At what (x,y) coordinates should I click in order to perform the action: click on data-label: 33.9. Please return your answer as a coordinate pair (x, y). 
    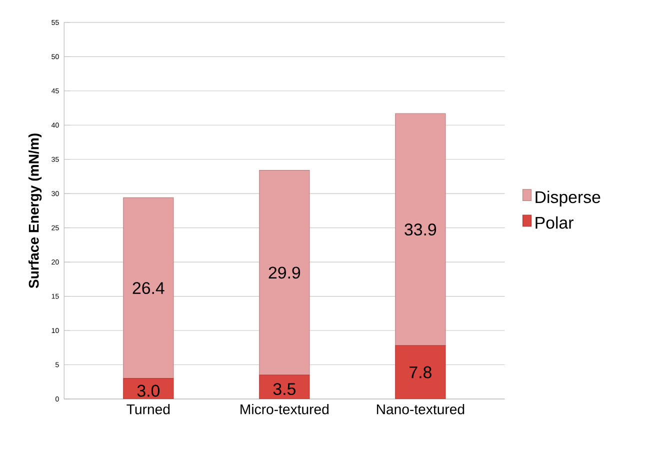
    Looking at the image, I should click on (420, 230).